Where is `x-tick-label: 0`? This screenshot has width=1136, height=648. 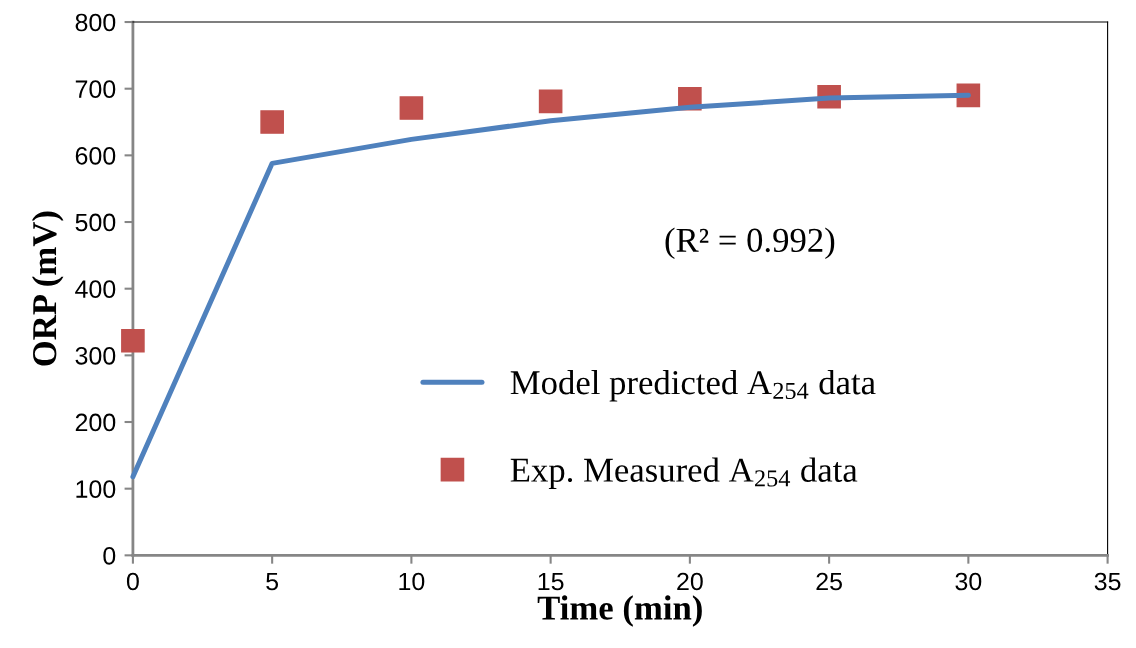 x-tick-label: 0 is located at coordinates (132, 581).